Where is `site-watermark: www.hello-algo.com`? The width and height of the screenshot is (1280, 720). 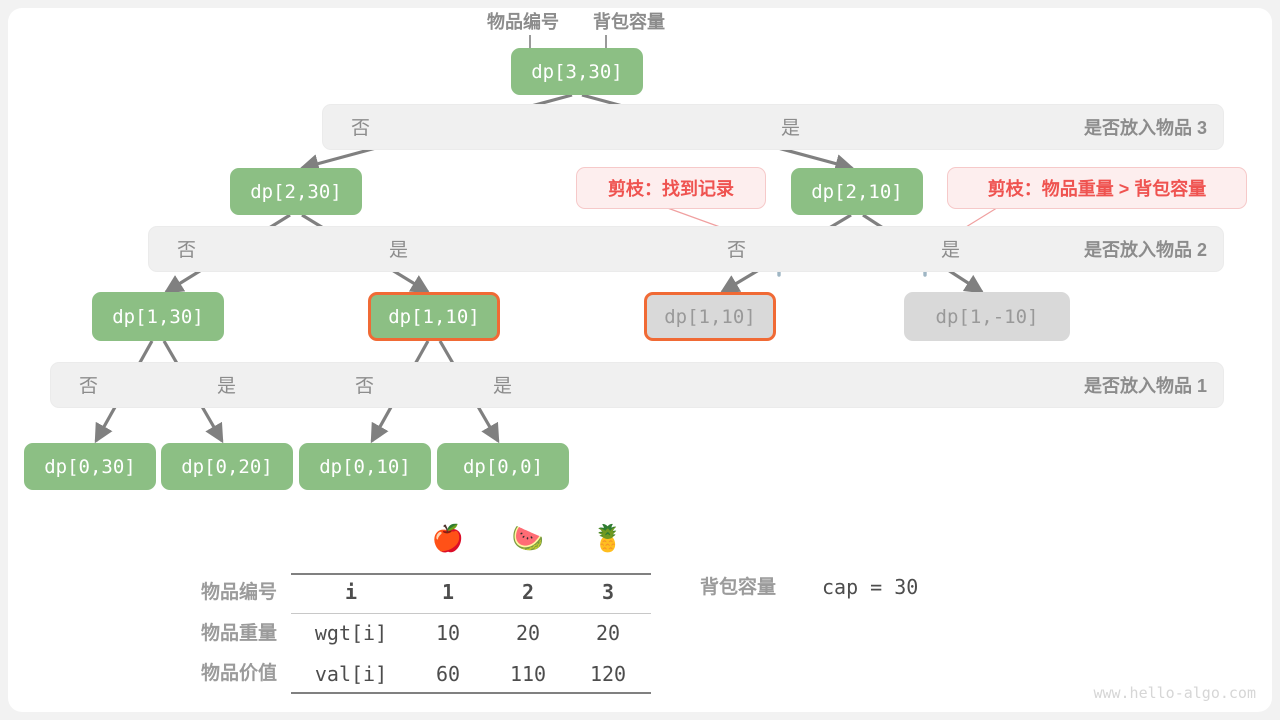 site-watermark: www.hello-algo.com is located at coordinates (1174, 693).